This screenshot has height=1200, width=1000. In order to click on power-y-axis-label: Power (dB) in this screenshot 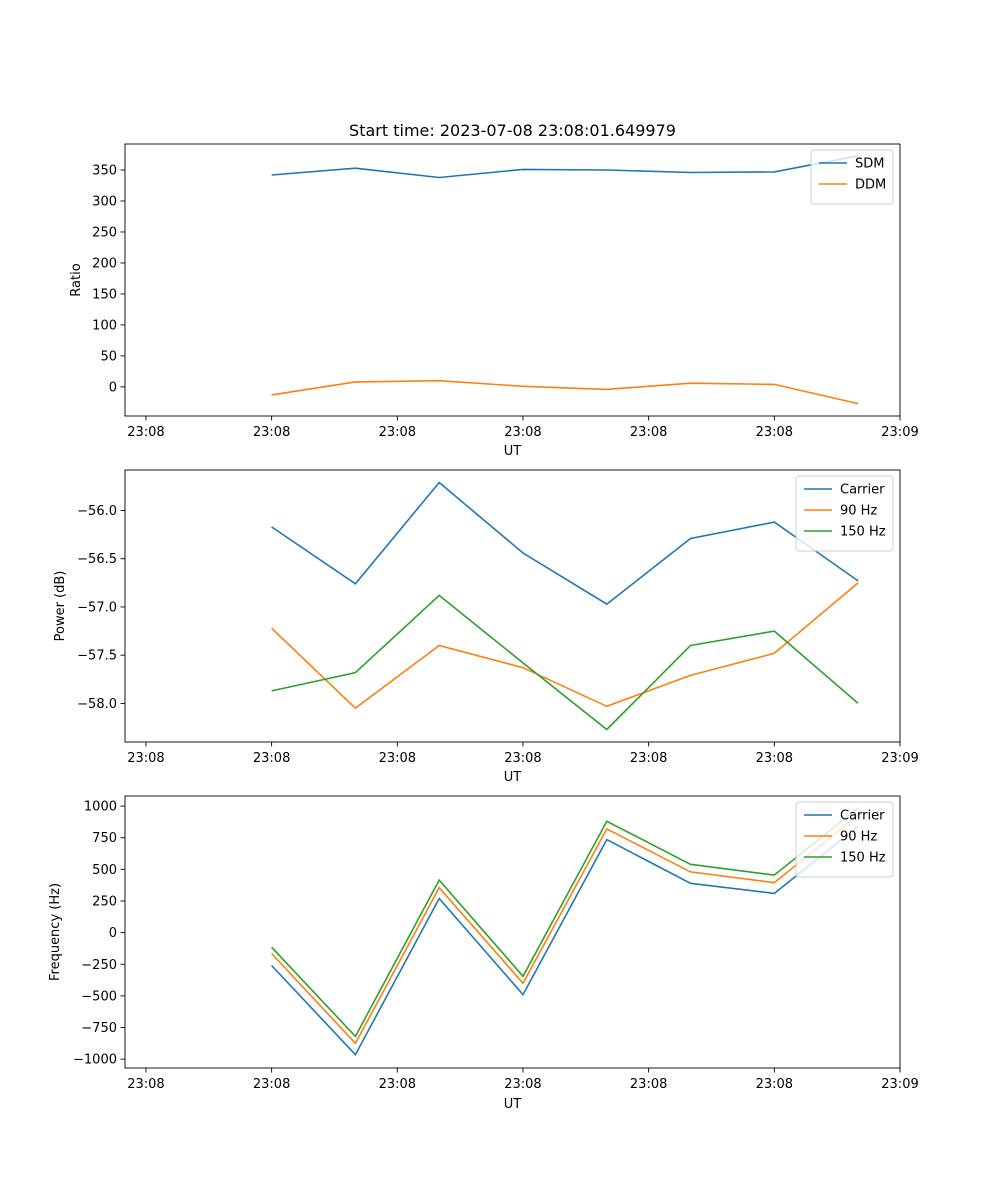, I will do `click(60, 606)`.